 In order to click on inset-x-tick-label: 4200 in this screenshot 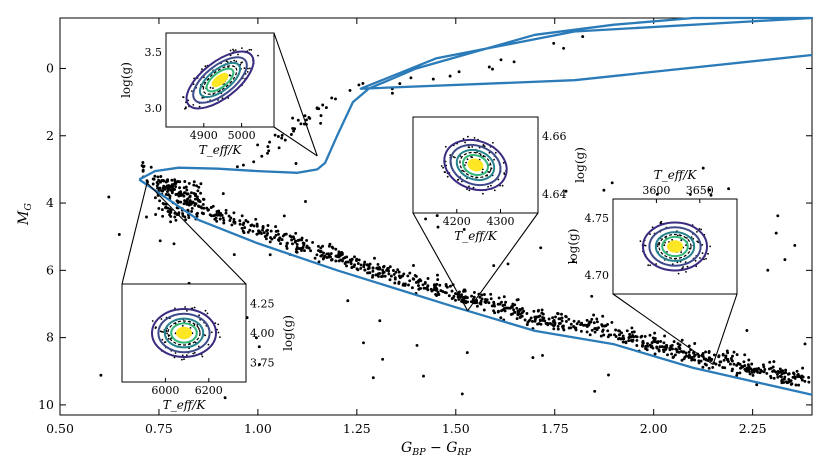, I will do `click(457, 221)`.